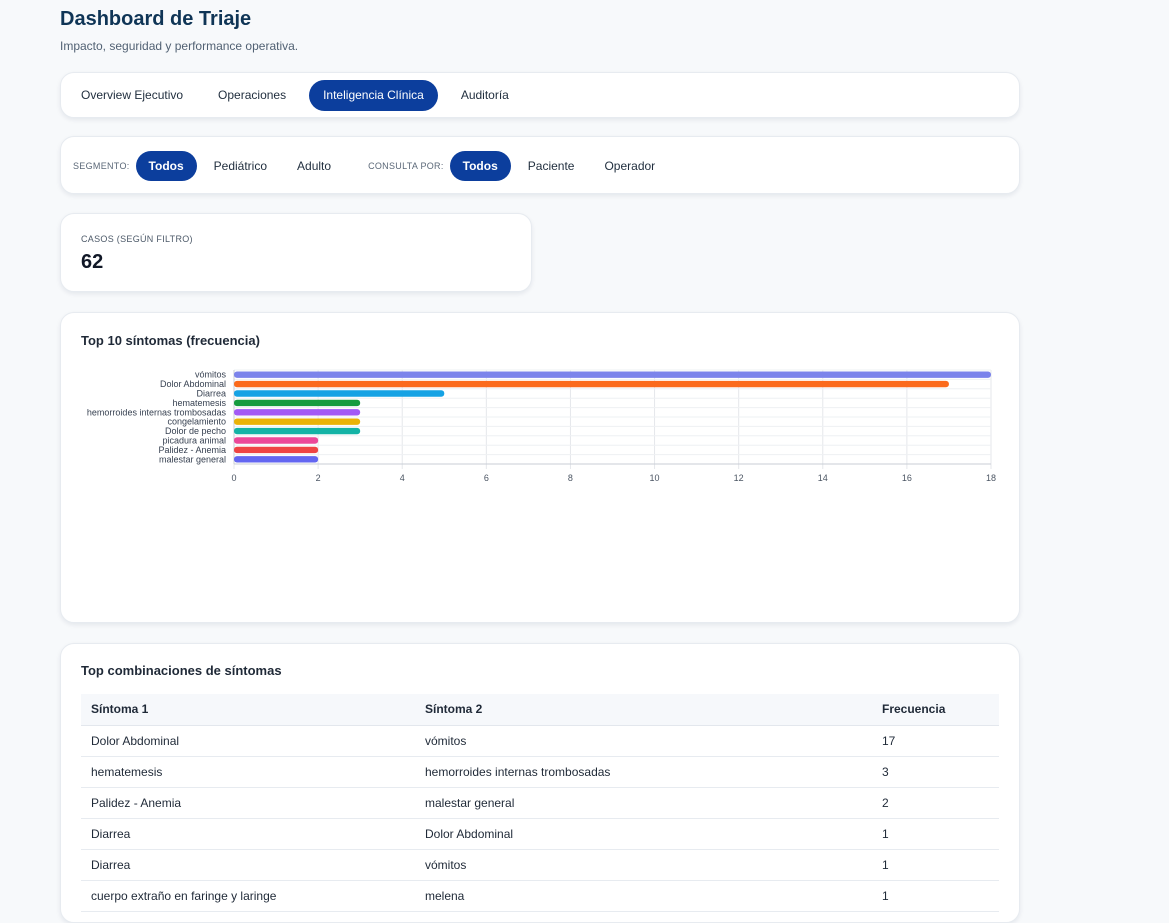  I want to click on x-tick-label: 4, so click(402, 478).